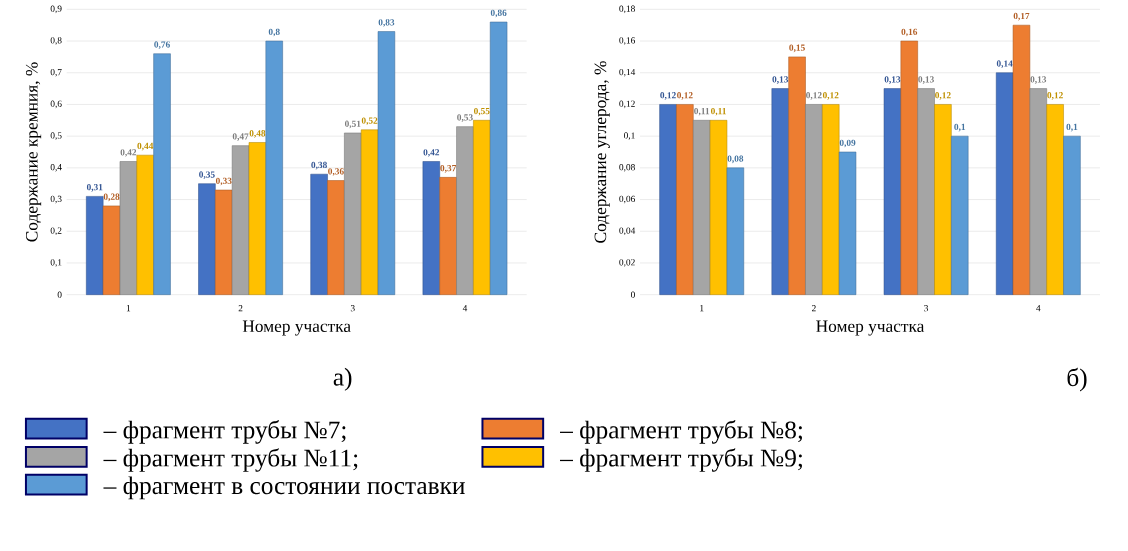 Image resolution: width=1128 pixels, height=551 pixels. What do you see at coordinates (56, 231) in the screenshot?
I see `y-tick-label: 0,2` at bounding box center [56, 231].